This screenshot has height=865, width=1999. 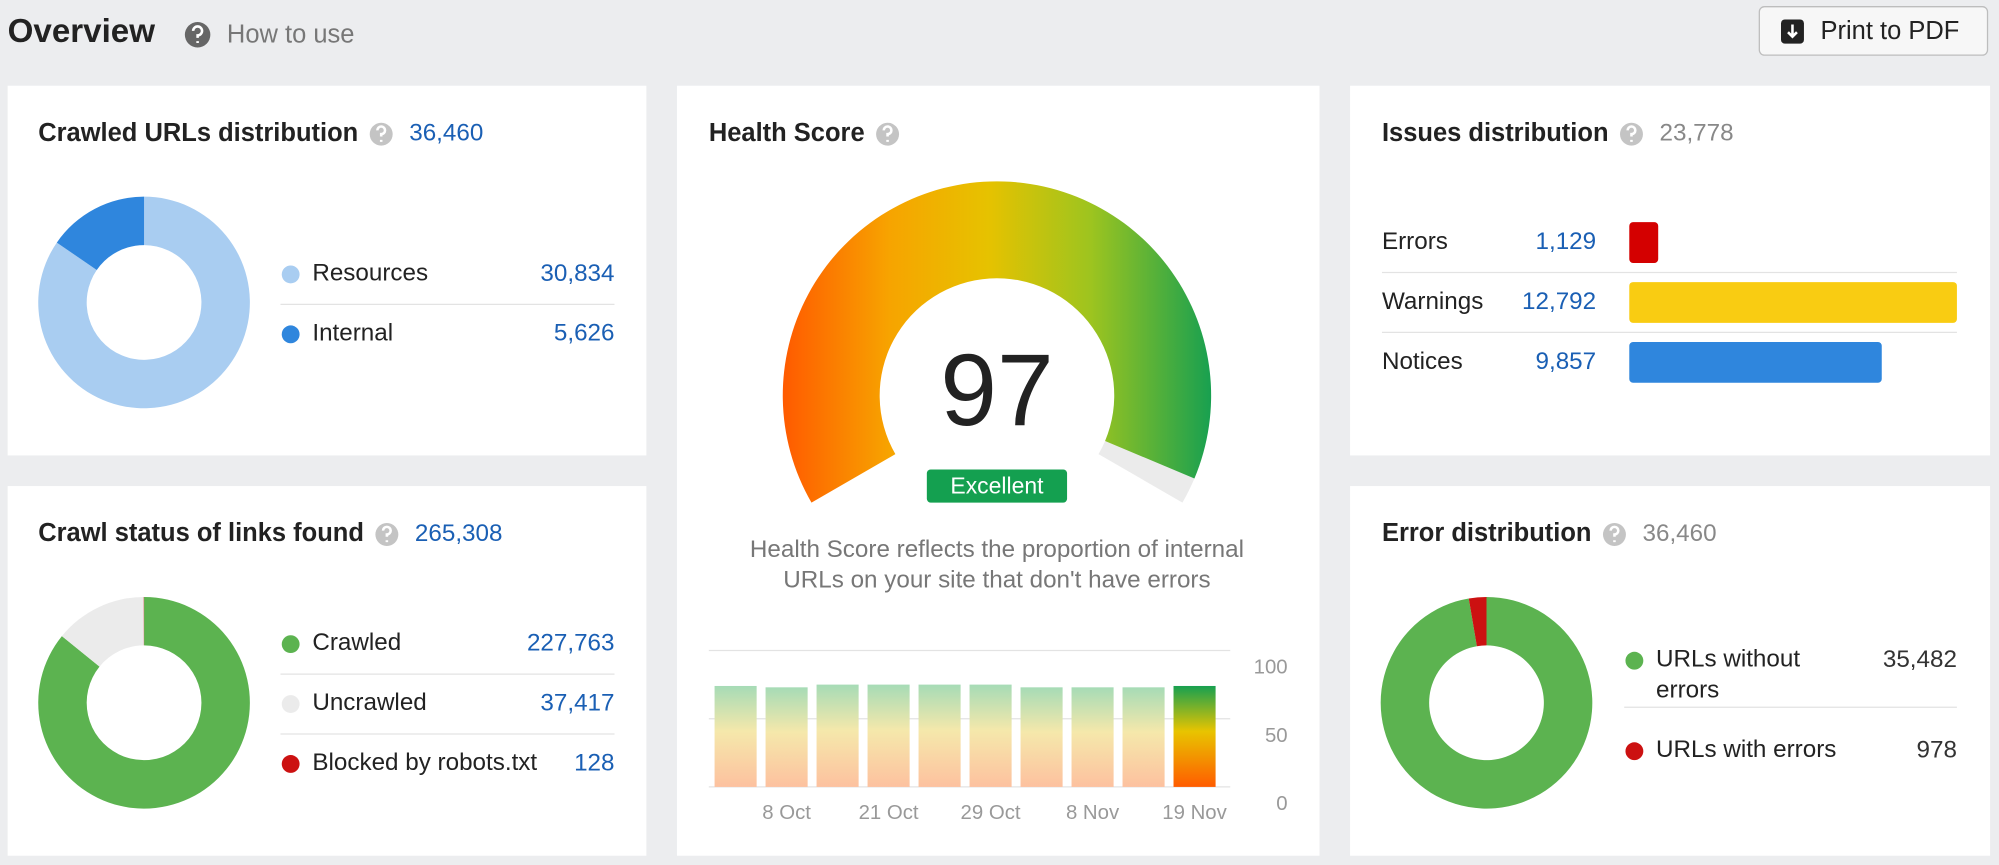 What do you see at coordinates (1495, 133) in the screenshot?
I see `card-title: Issues distribution` at bounding box center [1495, 133].